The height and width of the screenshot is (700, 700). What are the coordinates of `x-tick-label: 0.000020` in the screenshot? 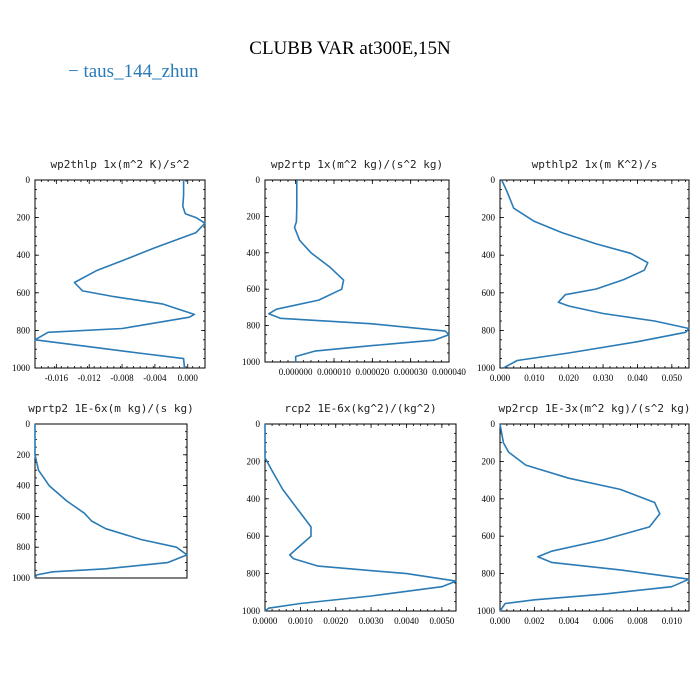 It's located at (372, 372).